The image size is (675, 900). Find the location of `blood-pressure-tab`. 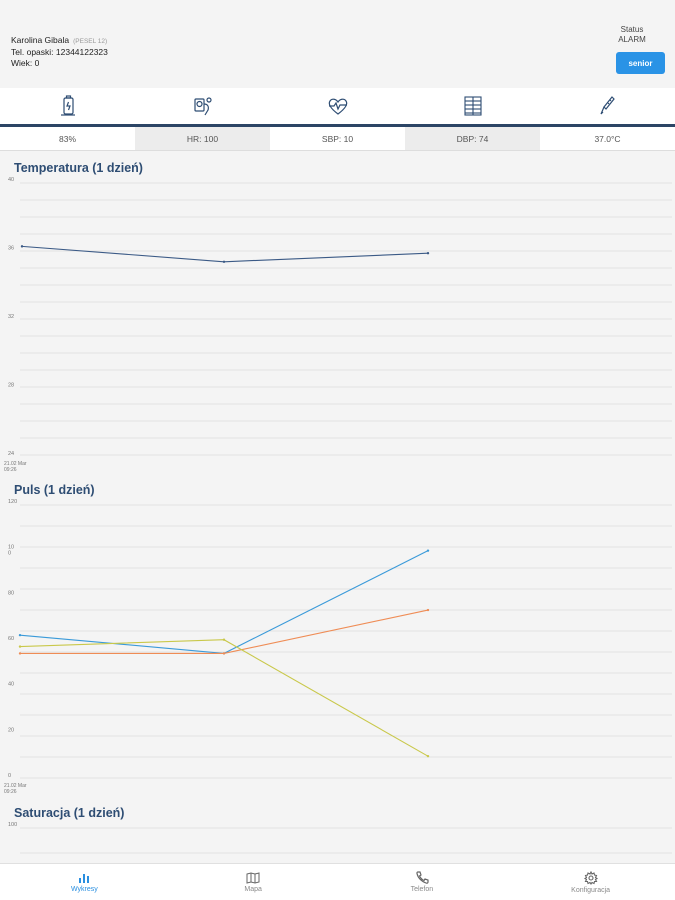

blood-pressure-tab is located at coordinates (202, 106).